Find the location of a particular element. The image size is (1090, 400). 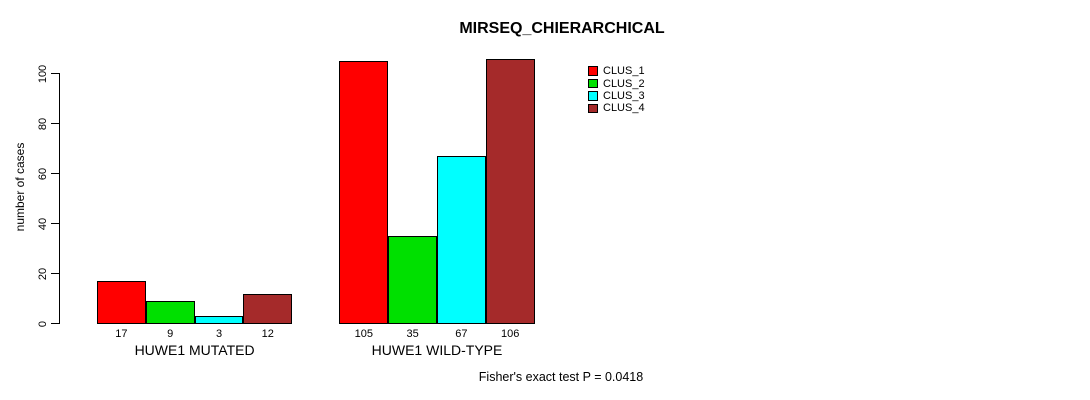

legend-row: CLUS_3 is located at coordinates (616, 96).